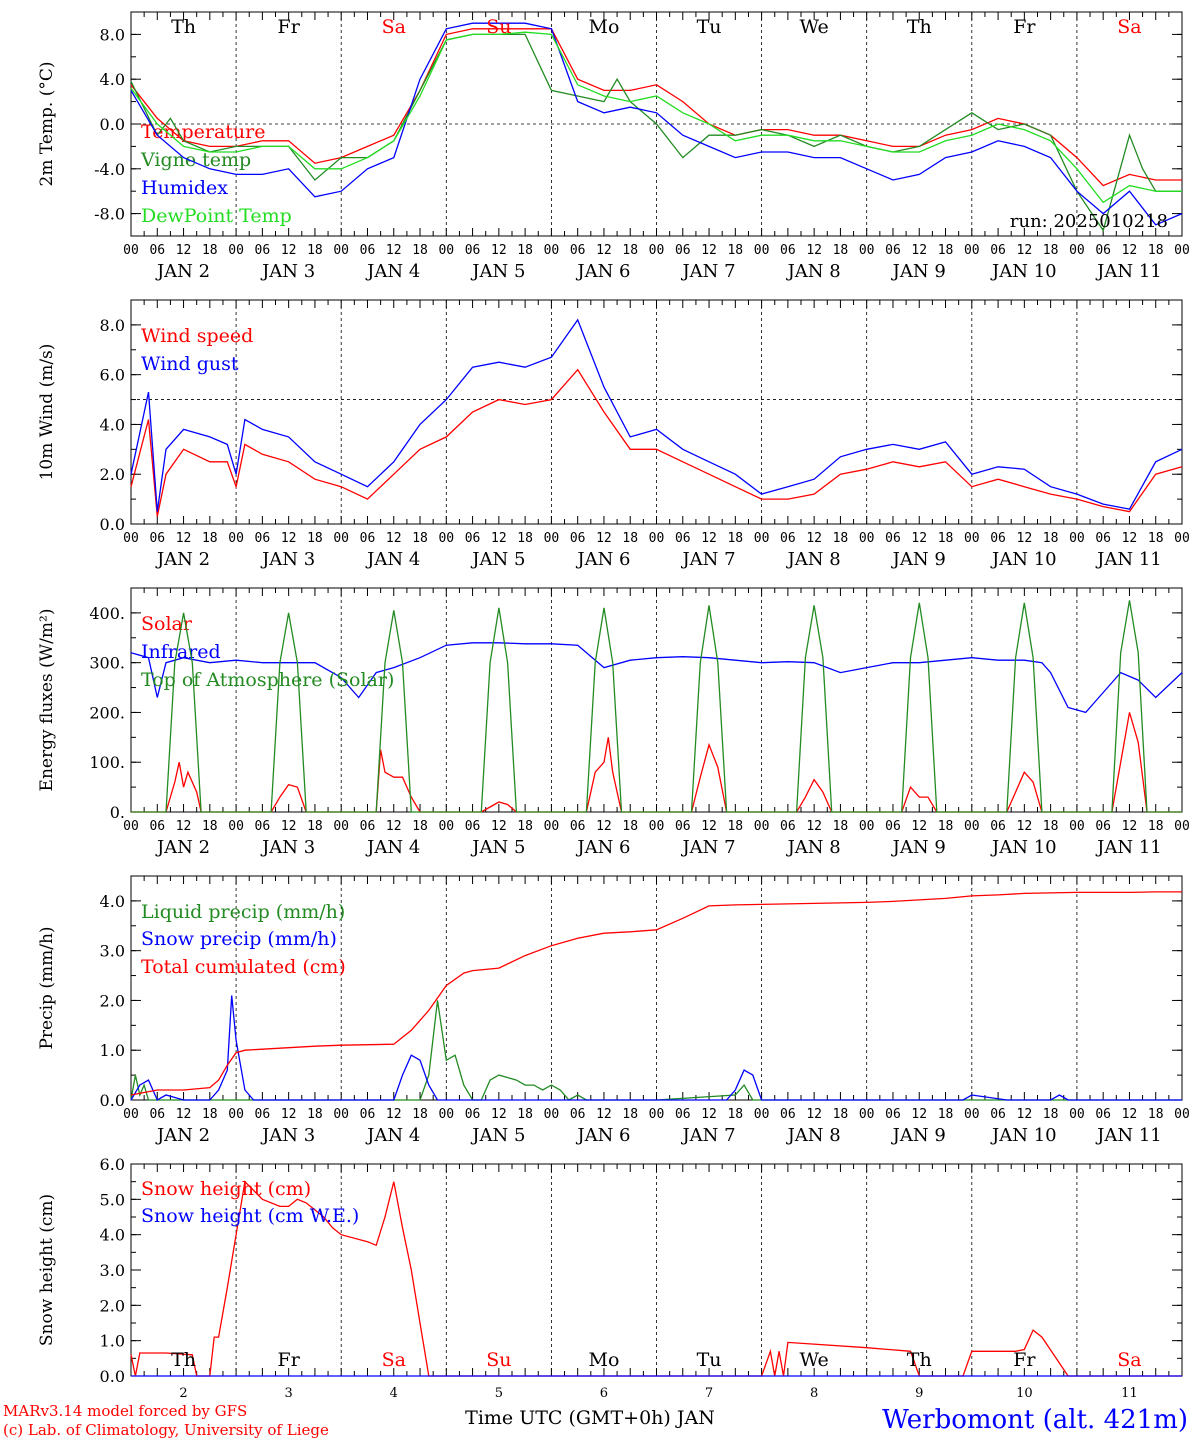 The image size is (1194, 1440). Describe the element at coordinates (107, 663) in the screenshot. I see `y-tick-label: 300.` at that location.